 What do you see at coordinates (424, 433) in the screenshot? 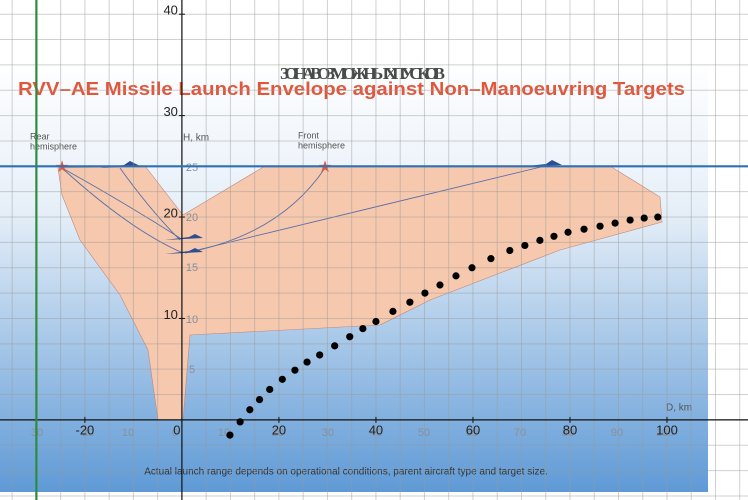
I see `image-x-label: 50` at bounding box center [424, 433].